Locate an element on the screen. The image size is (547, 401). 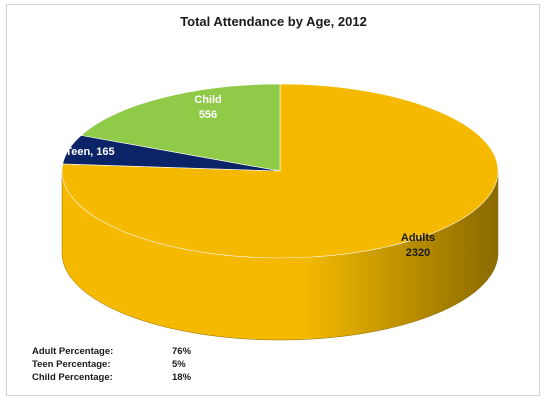
data-label-teen: Teen, 165 is located at coordinates (89, 152).